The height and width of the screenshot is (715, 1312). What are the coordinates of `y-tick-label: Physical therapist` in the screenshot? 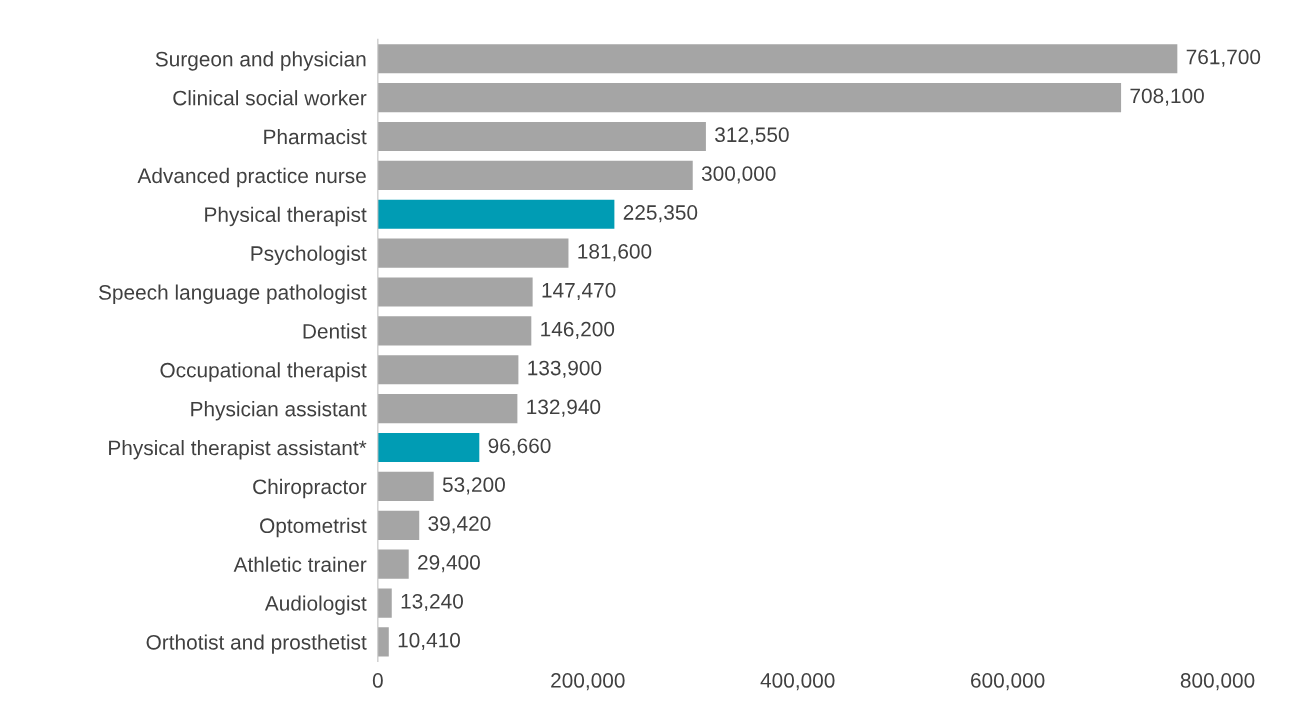 It's located at (286, 216).